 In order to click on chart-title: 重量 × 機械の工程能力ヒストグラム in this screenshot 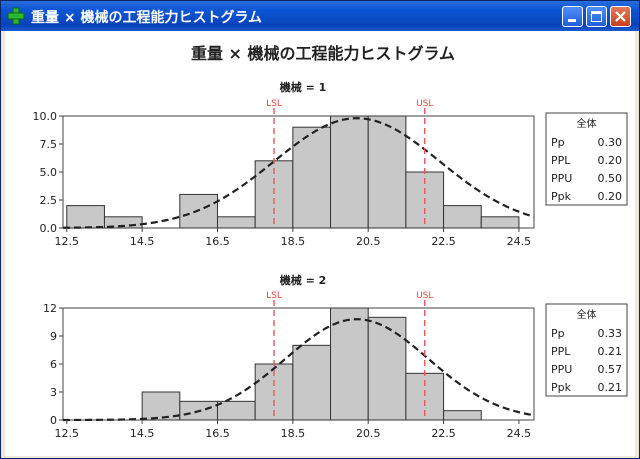, I will do `click(323, 53)`.